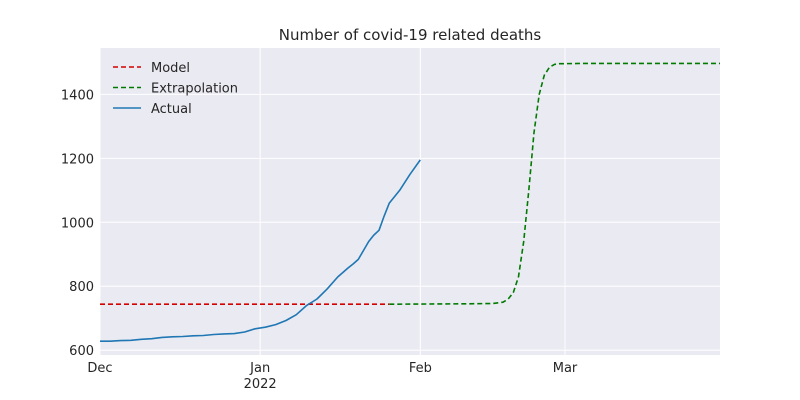 This screenshot has height=400, width=800. What do you see at coordinates (565, 368) in the screenshot?
I see `x-tick-label: Mar` at bounding box center [565, 368].